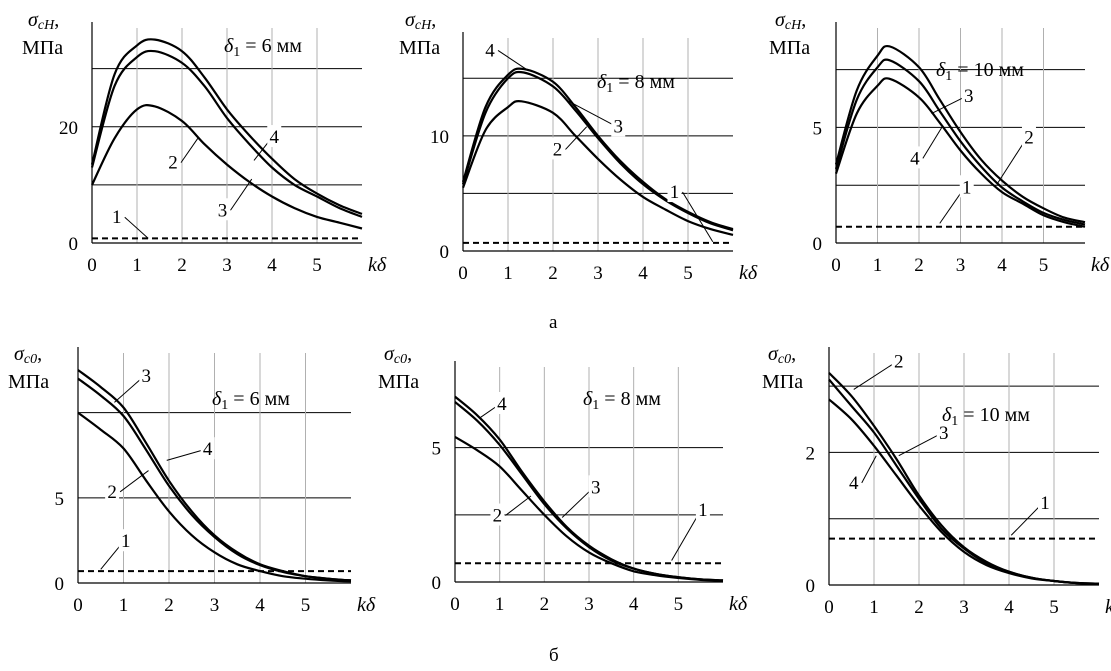  I want to click on chart-panel-1: 0 1 2 3 4 5 kδ 0 20 σcH, МПа δ1 = 6 мм 1 2 3 4, so click(204, 142).